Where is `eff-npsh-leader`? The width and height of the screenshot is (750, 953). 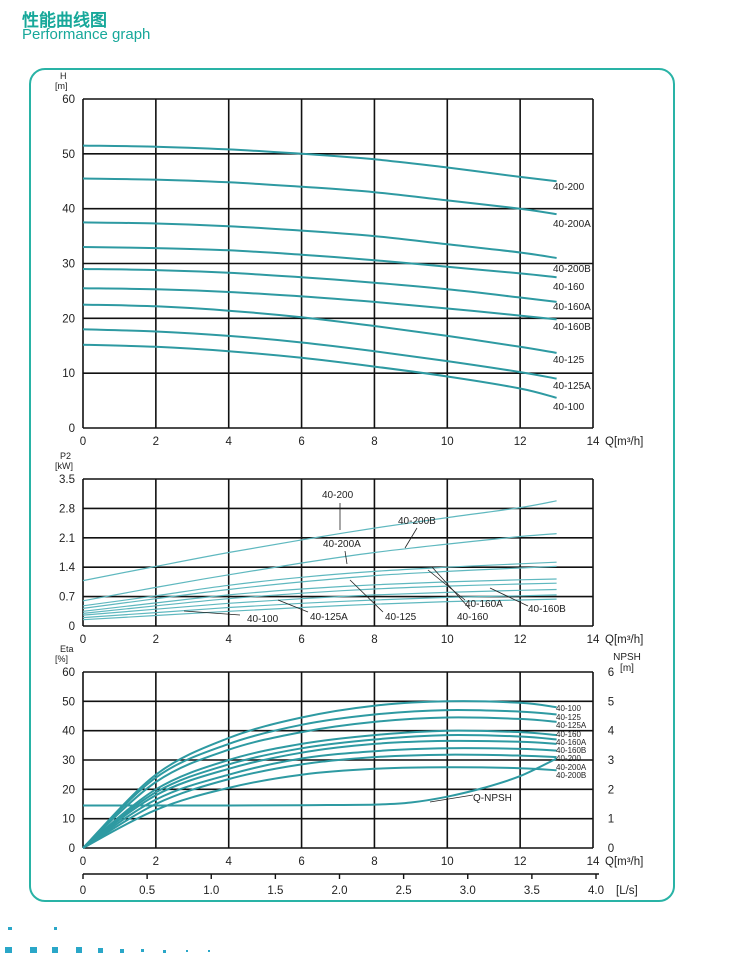
eff-npsh-leader is located at coordinates (451, 798).